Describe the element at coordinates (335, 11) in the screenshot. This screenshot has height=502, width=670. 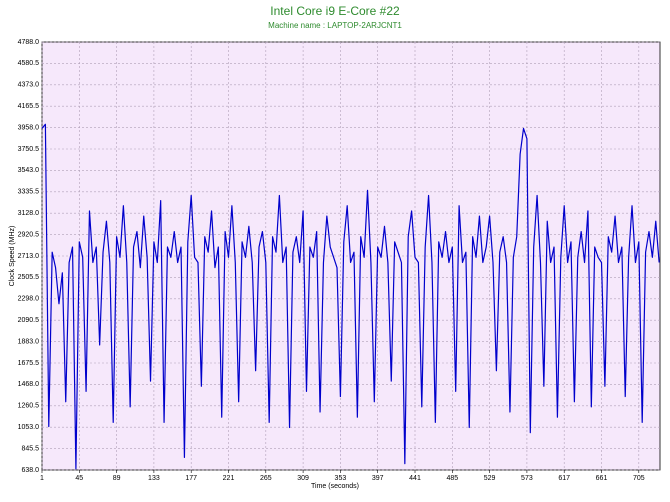
I see `chart-title: Intel Core i9 E-Core #22` at that location.